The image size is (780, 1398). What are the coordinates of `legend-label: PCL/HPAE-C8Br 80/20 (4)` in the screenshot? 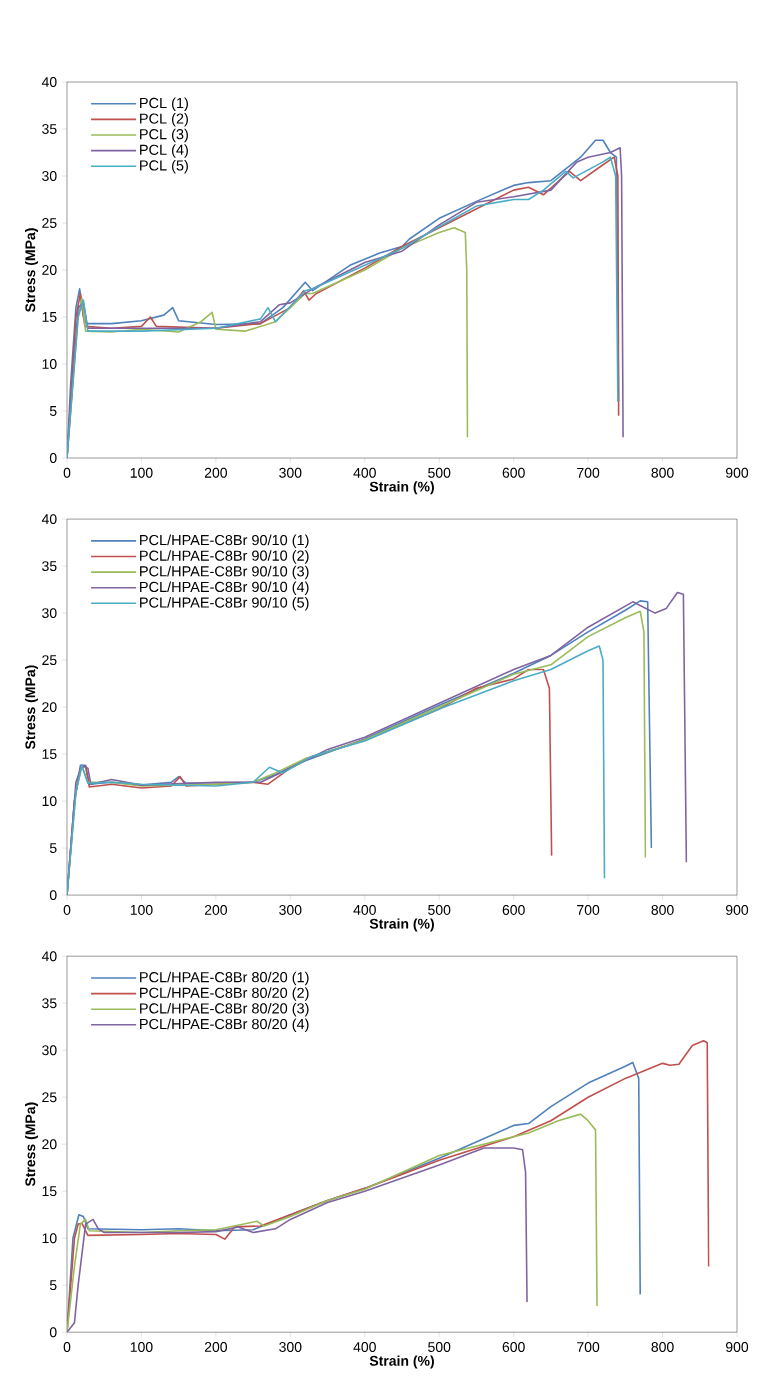 It's located at (224, 1025).